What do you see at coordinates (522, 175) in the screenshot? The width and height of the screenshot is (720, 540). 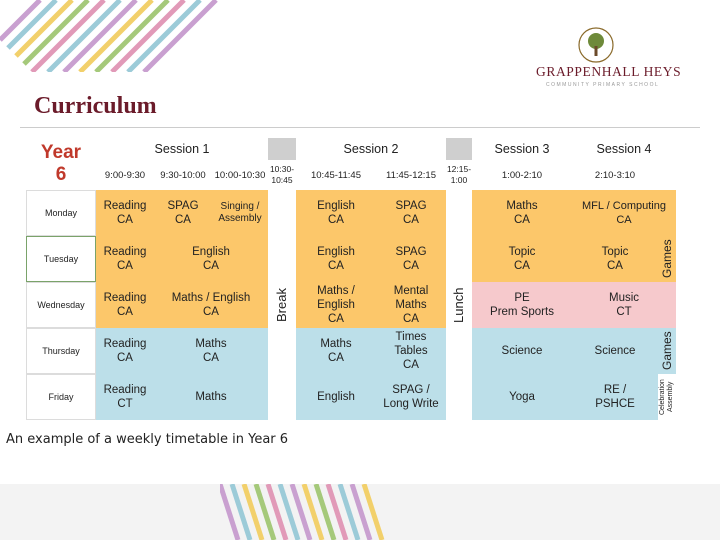 I see `time-slot: 1:00-2:10` at bounding box center [522, 175].